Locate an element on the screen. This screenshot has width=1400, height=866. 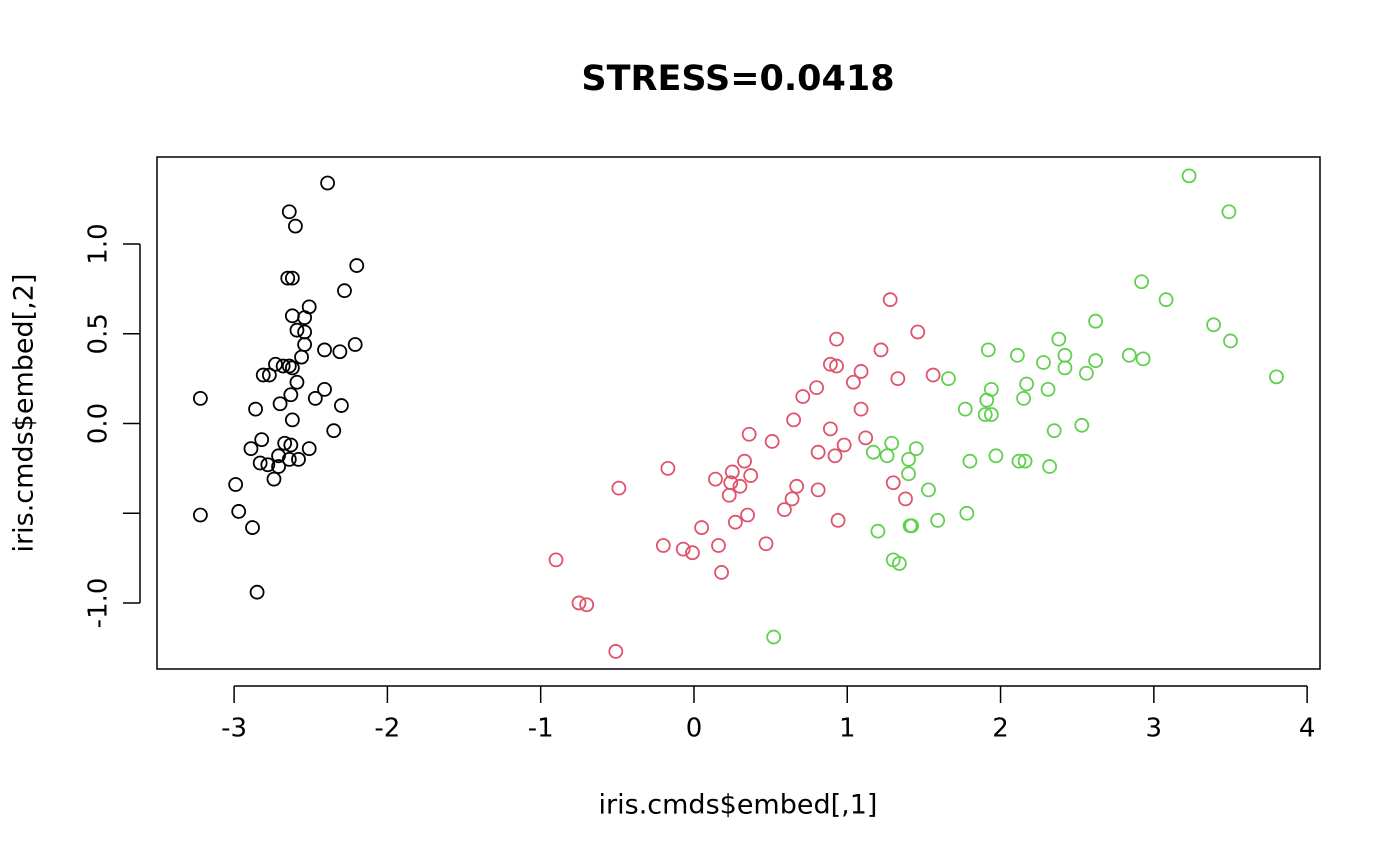
chart-title: STRESS=0.0418 is located at coordinates (737, 79).